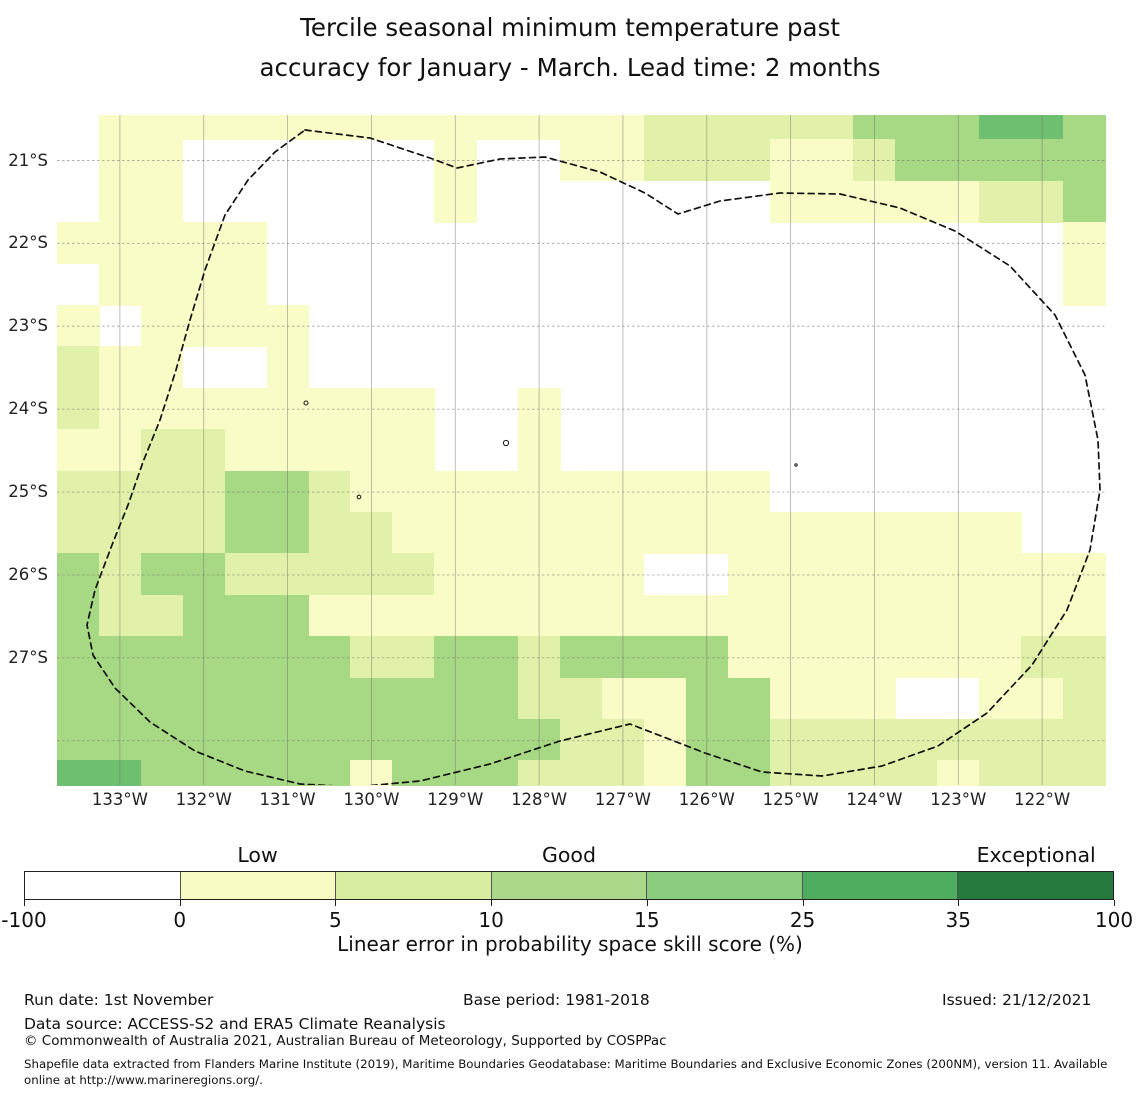 The width and height of the screenshot is (1140, 1095). I want to click on x-tick-label: 128°W, so click(539, 799).